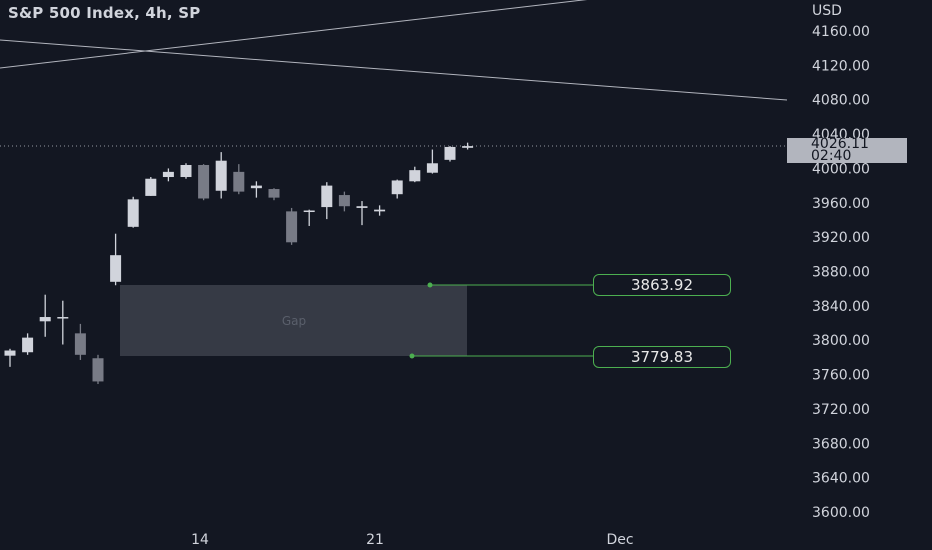 The height and width of the screenshot is (550, 932). I want to click on chart-title: S&P 500 Index, 4h, SP, so click(104, 13).